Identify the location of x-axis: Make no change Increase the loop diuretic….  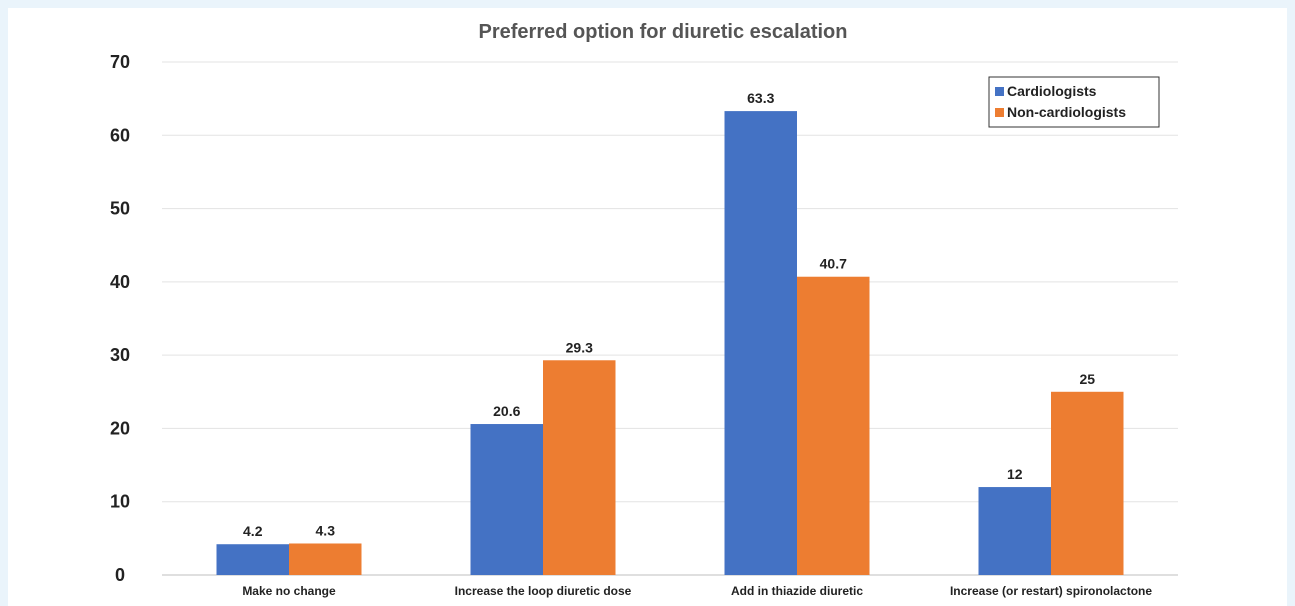
(697, 591).